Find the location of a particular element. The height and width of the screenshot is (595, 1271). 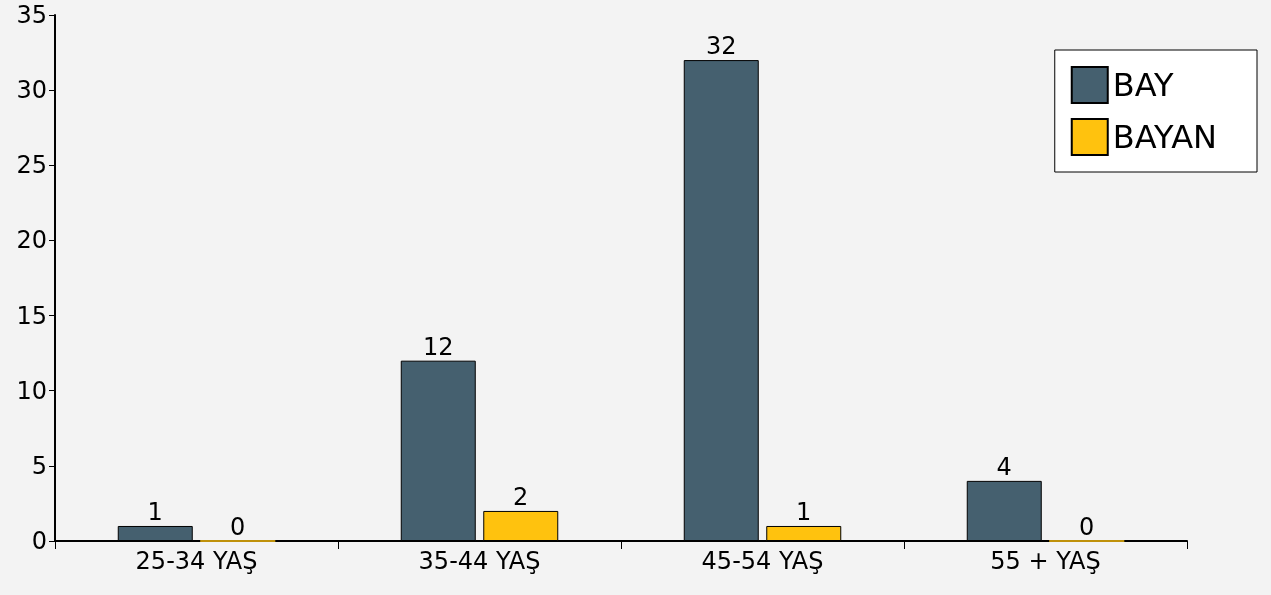

x-tick-label: 25-34 YAŞ is located at coordinates (196, 561).